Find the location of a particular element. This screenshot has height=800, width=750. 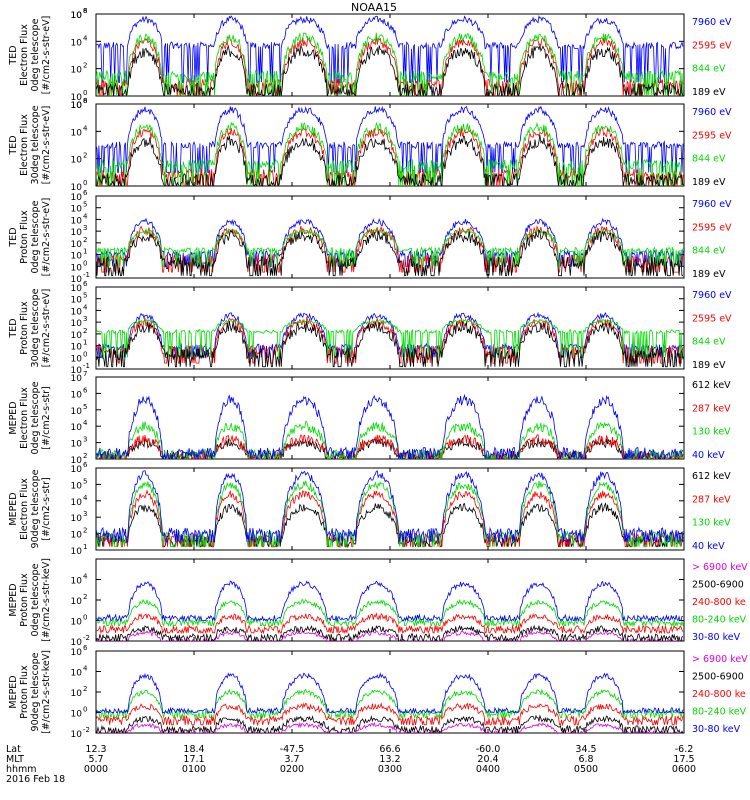

plot-frame is located at coordinates (390, 418).